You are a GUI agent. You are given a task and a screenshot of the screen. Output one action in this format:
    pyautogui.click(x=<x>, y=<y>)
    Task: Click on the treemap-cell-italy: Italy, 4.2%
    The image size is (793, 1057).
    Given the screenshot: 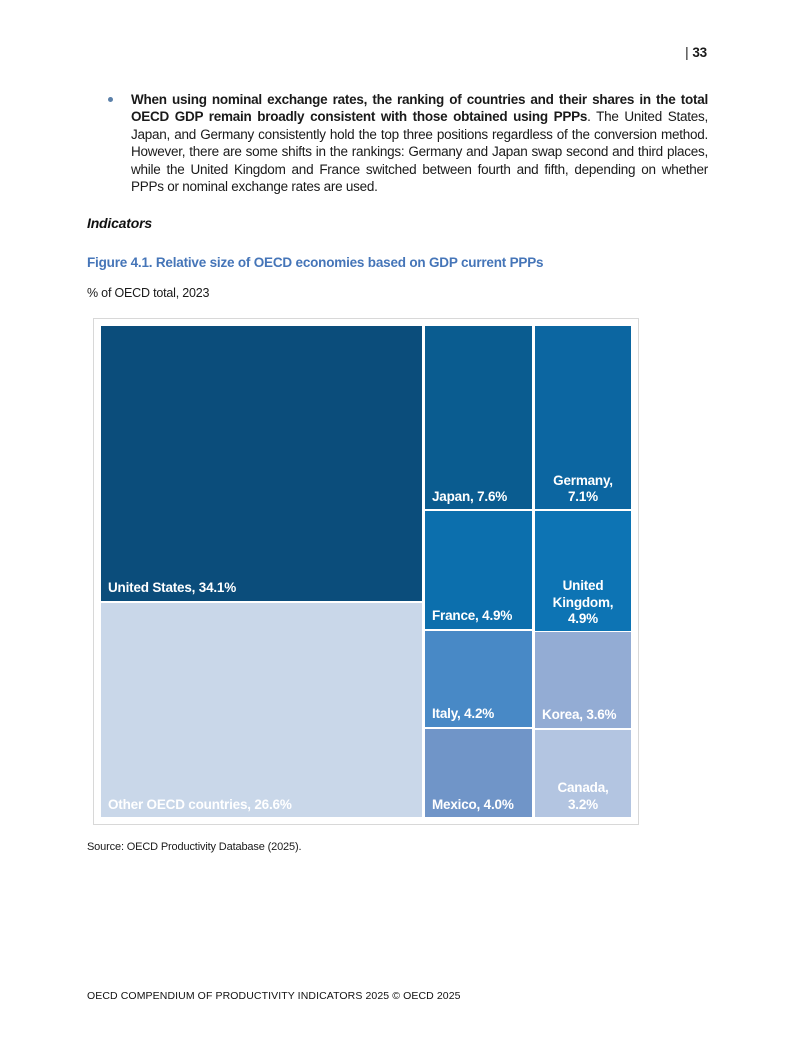 What is the action you would take?
    pyautogui.click(x=478, y=678)
    